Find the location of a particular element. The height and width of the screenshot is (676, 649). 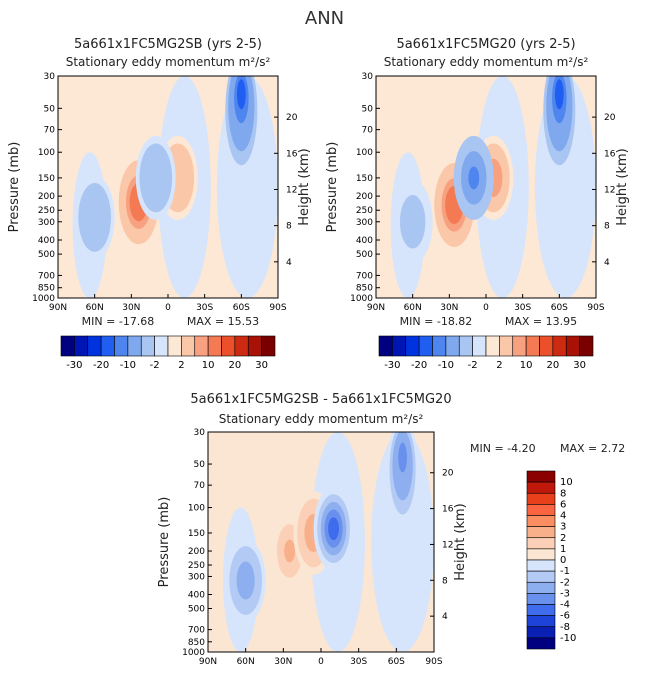

colorbar-label: 30 is located at coordinates (261, 365).